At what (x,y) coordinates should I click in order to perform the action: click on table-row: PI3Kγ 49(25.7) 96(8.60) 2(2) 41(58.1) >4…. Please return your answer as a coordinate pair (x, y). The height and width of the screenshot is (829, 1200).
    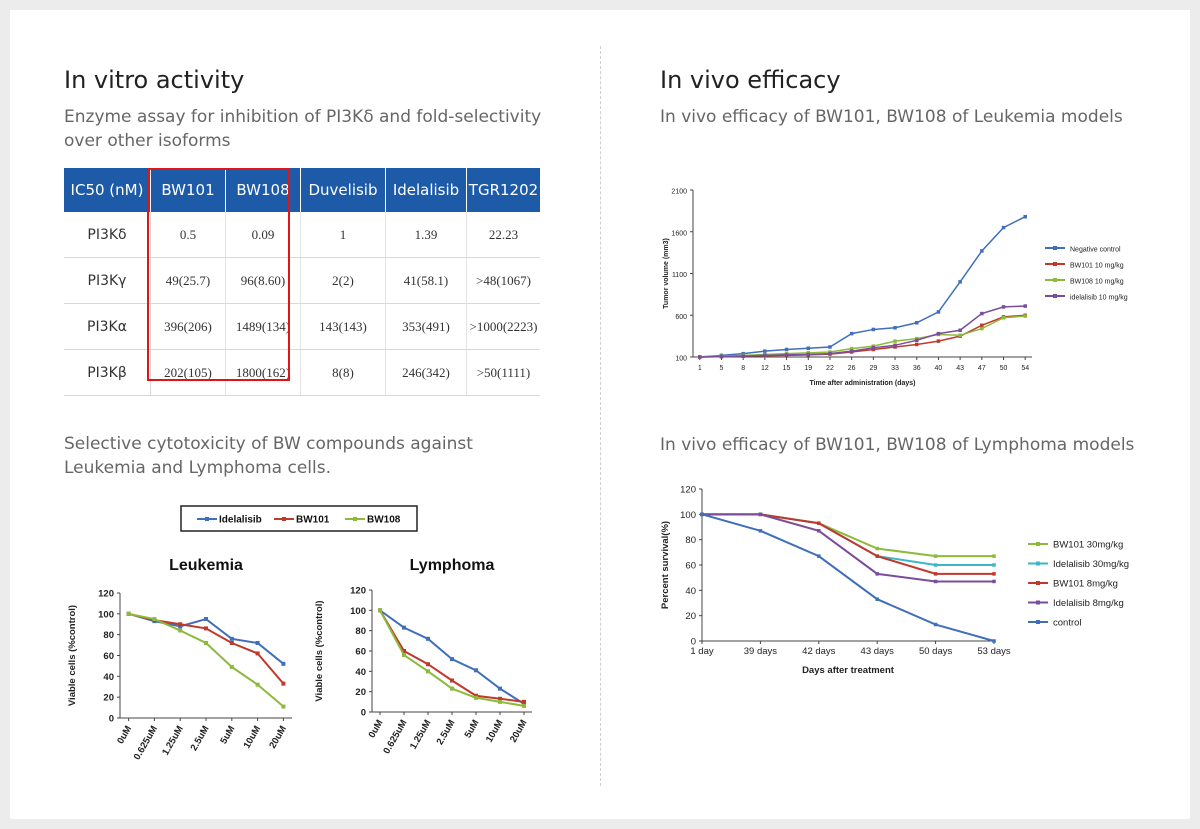
    Looking at the image, I should click on (302, 280).